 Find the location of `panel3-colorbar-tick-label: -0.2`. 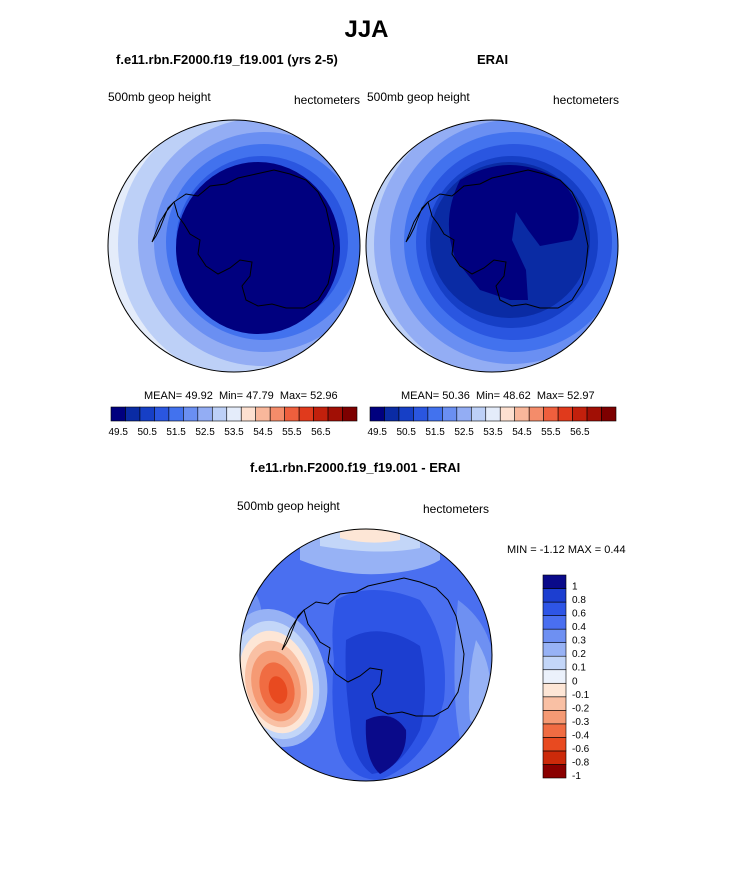

panel3-colorbar-tick-label: -0.2 is located at coordinates (581, 708).